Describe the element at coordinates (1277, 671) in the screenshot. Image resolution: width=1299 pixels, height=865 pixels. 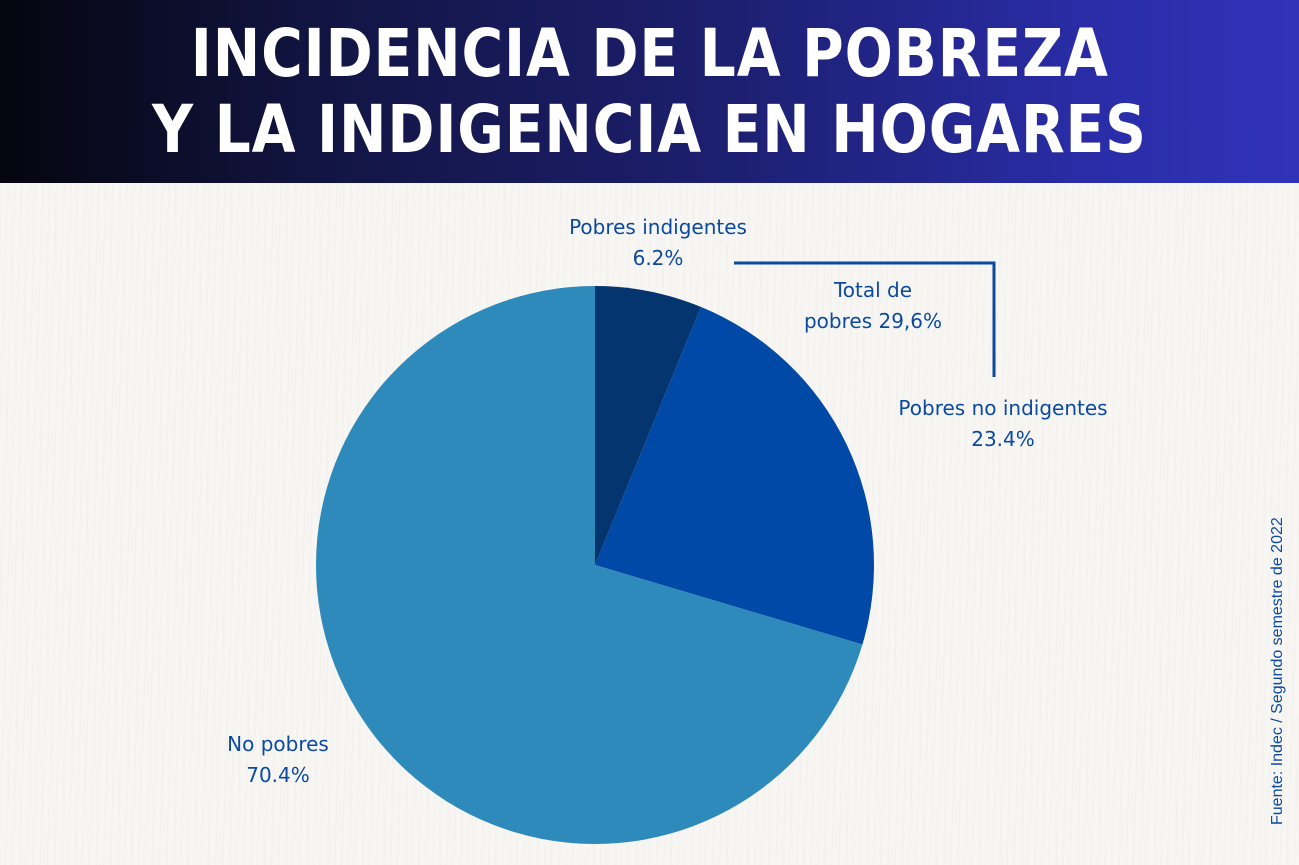
I see `source-note: Fuente: Indec / Segundo semestre de 2022` at that location.